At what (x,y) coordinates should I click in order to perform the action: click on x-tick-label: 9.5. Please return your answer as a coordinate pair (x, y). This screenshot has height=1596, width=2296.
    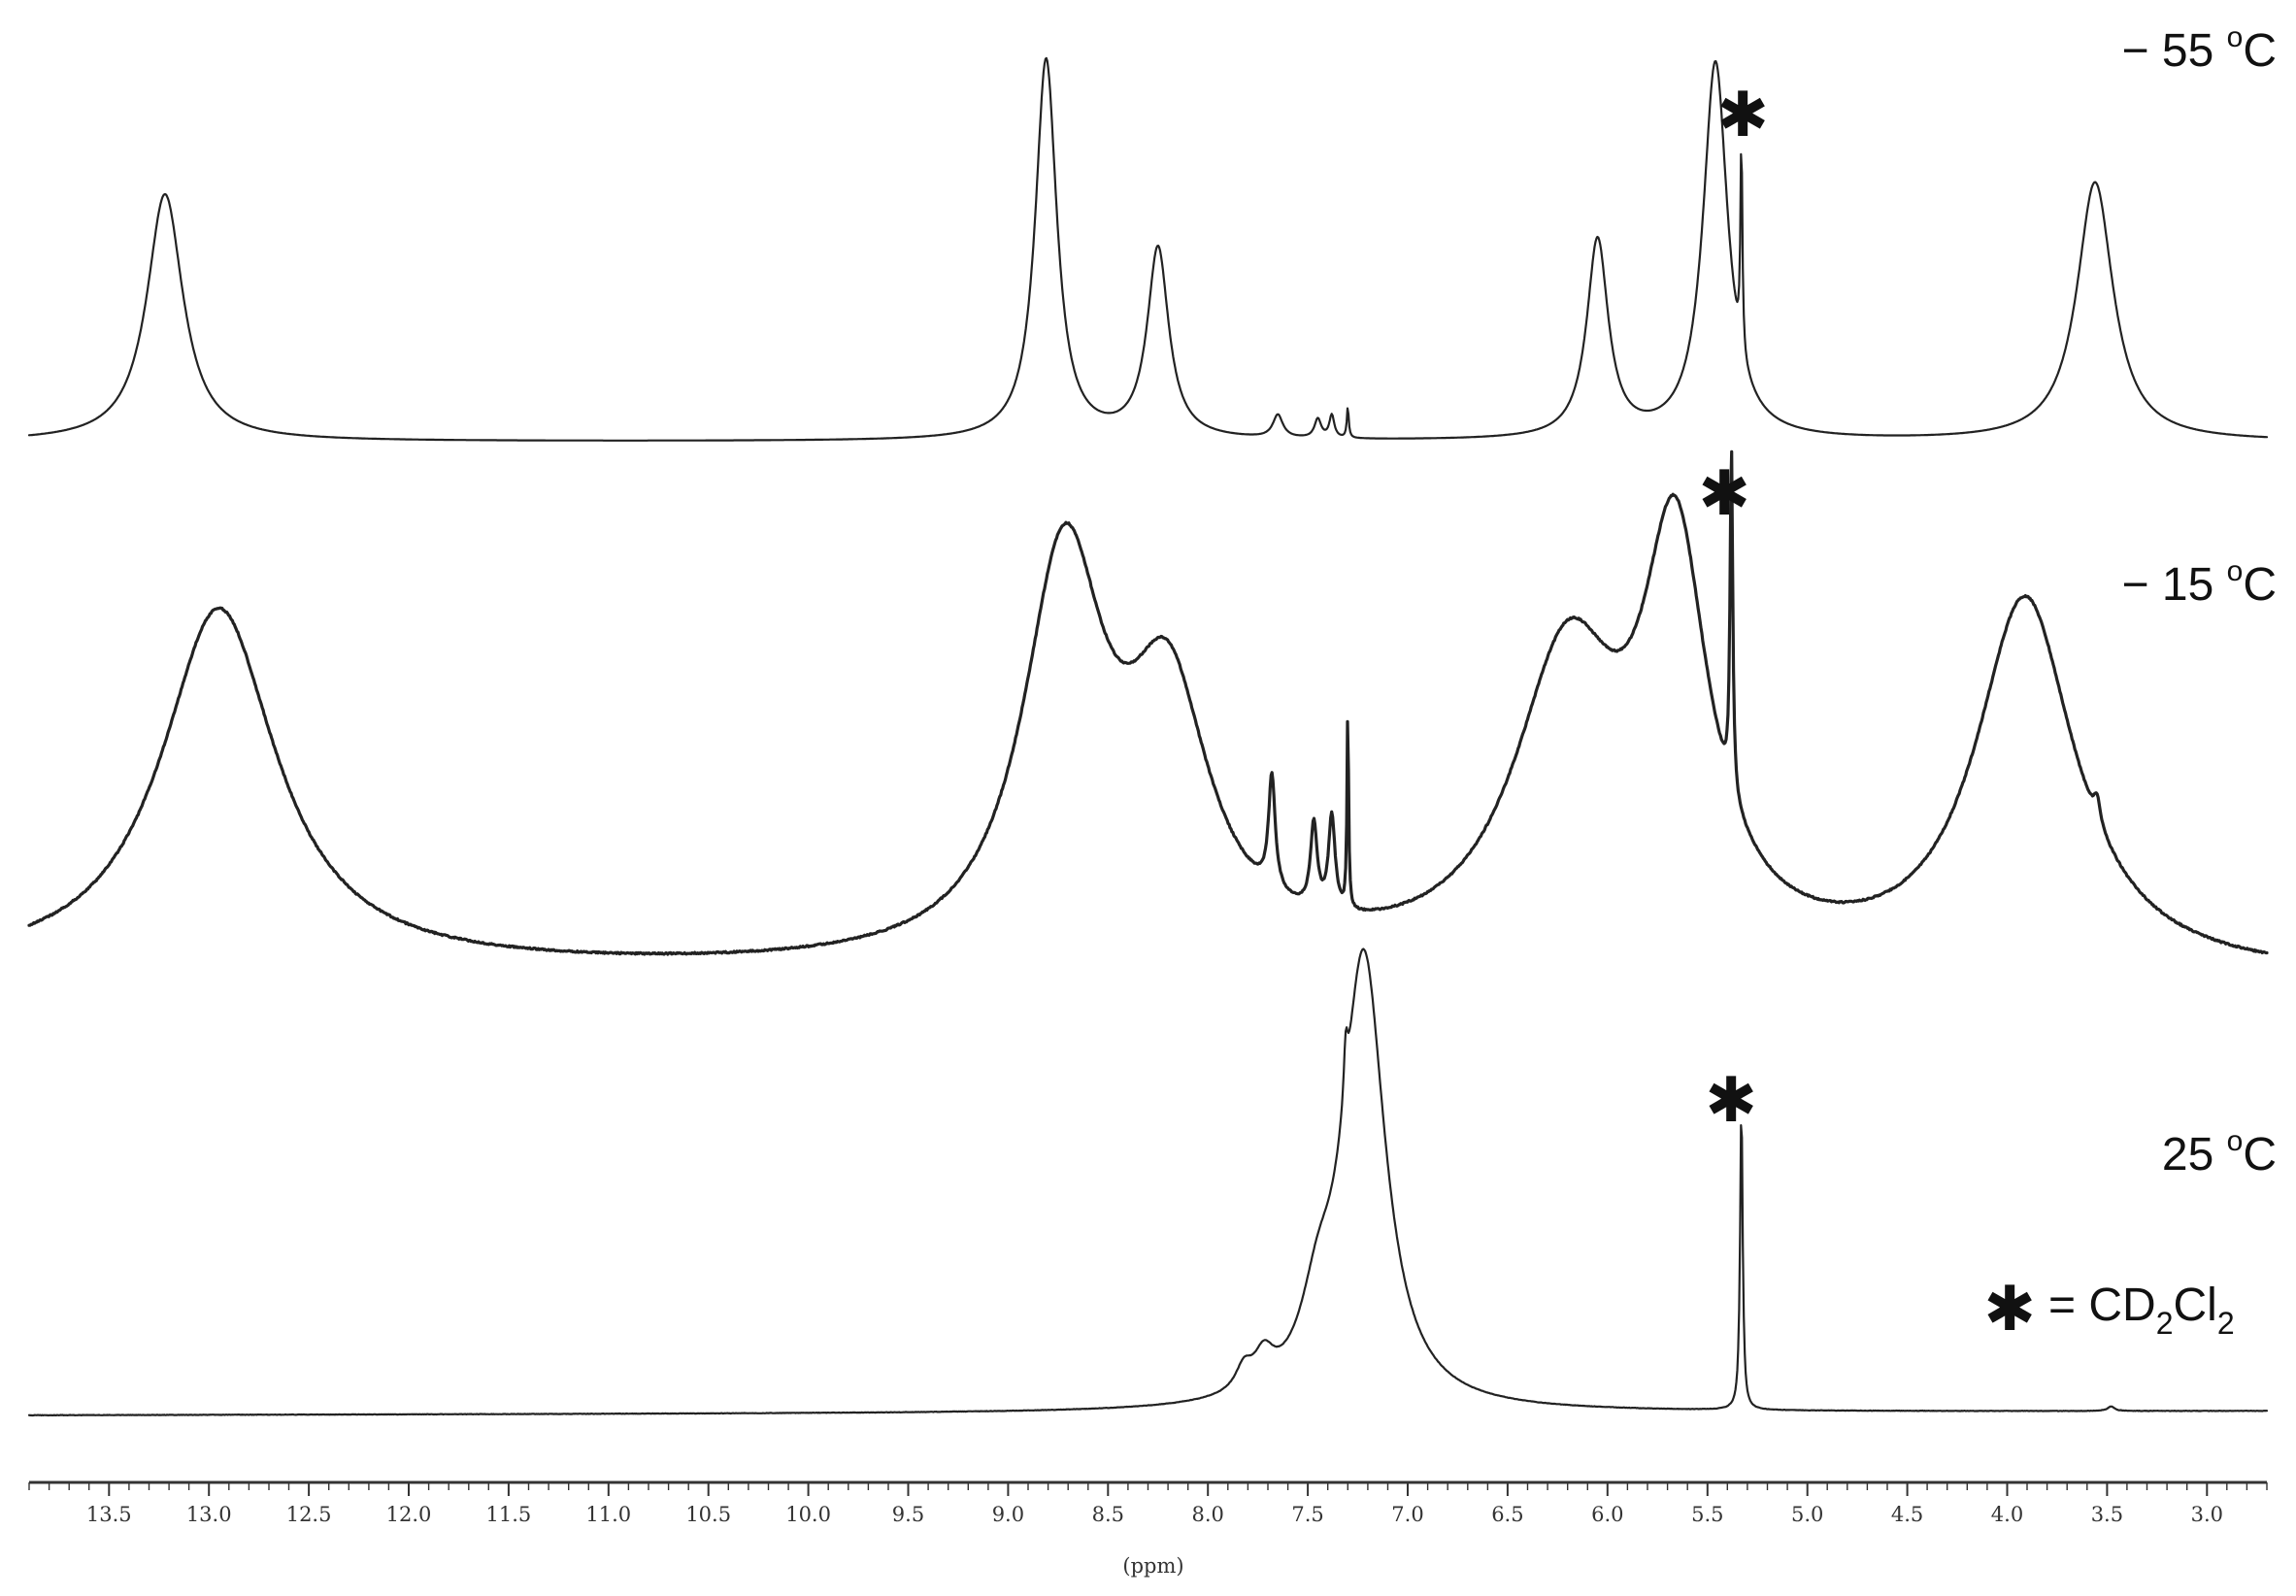
    Looking at the image, I should click on (908, 1514).